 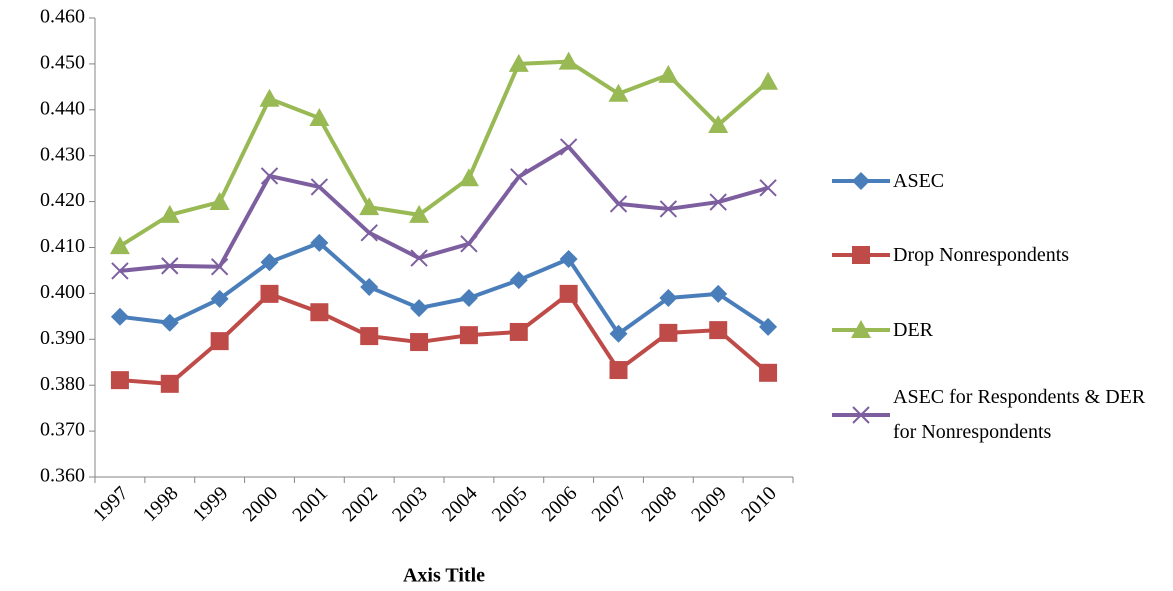 I want to click on legend-entry: DER, so click(x=913, y=329).